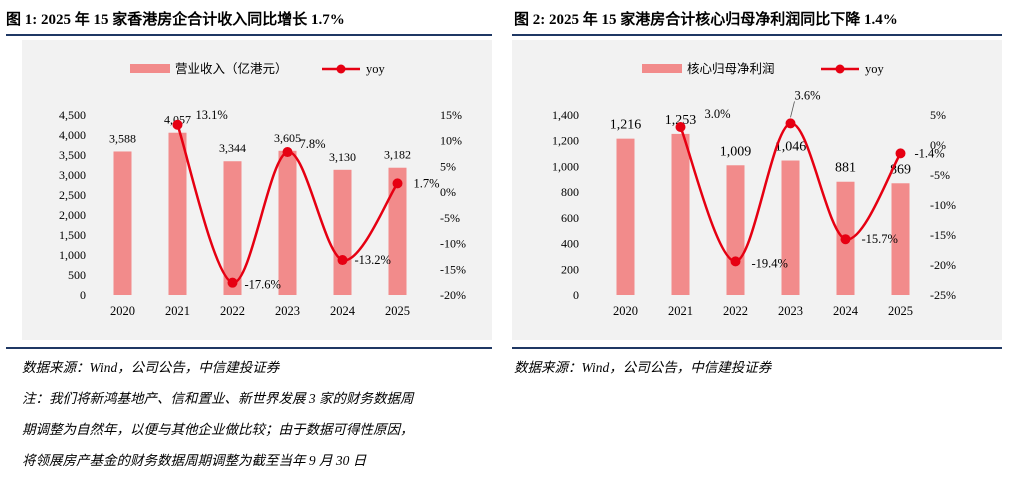 Image resolution: width=1009 pixels, height=480 pixels. What do you see at coordinates (72, 215) in the screenshot?
I see `fig1-left-tick-label: 2,000` at bounding box center [72, 215].